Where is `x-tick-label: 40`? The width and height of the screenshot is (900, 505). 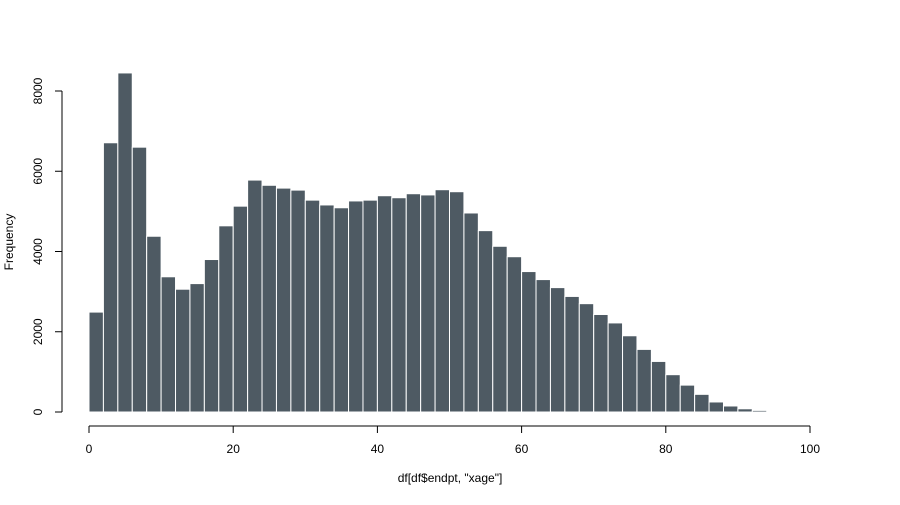
x-tick-label: 40 is located at coordinates (378, 449).